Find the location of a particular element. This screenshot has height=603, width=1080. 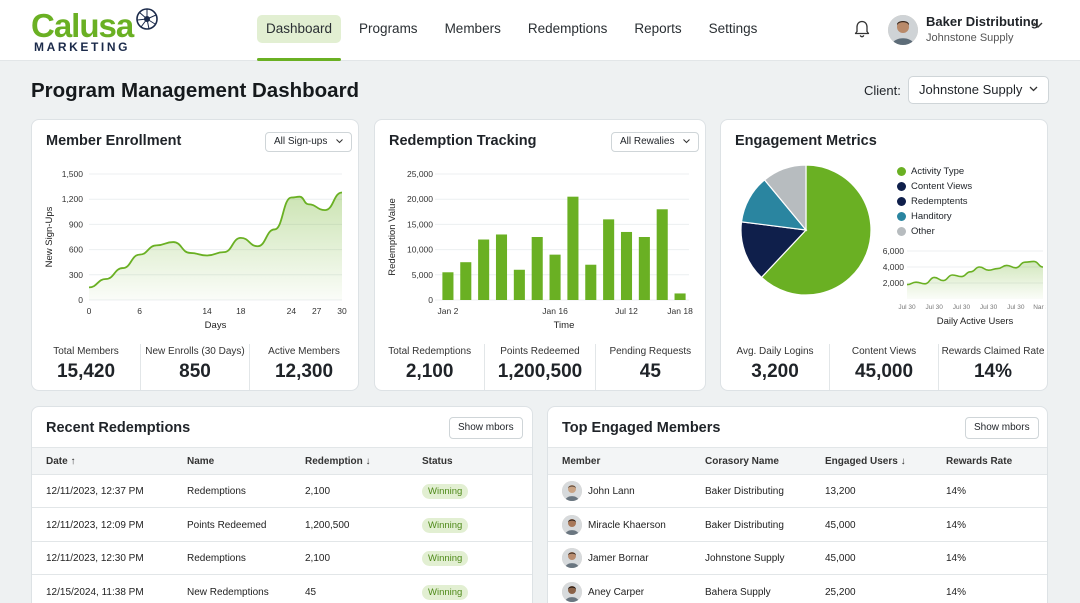

logo-word: Calusa is located at coordinates (82, 25).